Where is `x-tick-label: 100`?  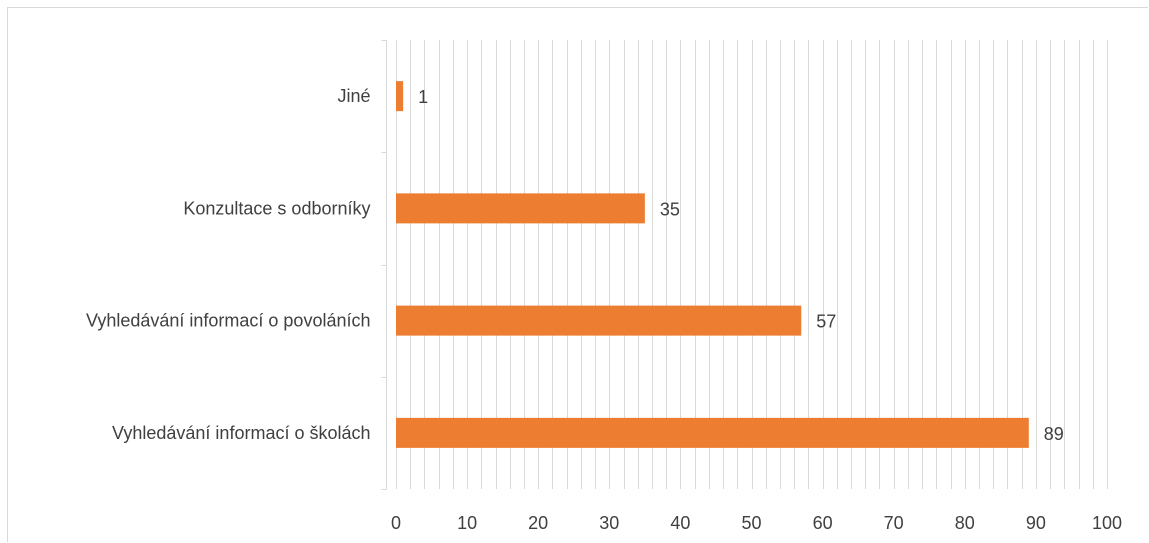 x-tick-label: 100 is located at coordinates (1107, 523).